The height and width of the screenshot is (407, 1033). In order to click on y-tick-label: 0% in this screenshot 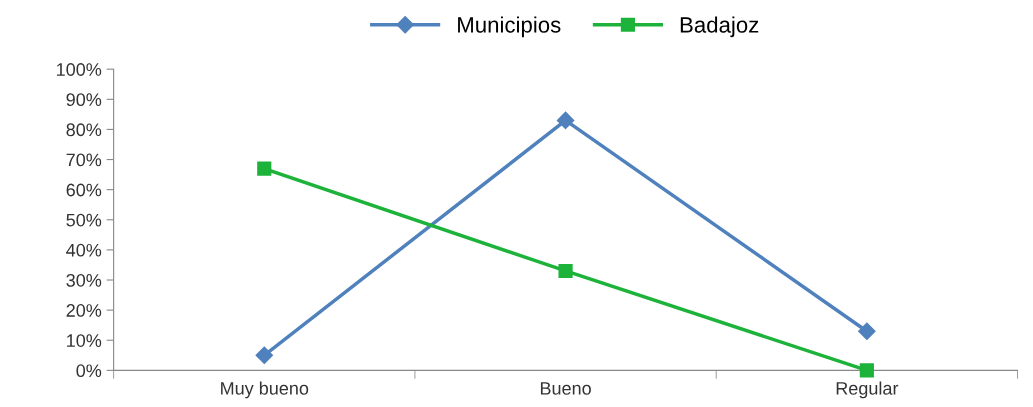, I will do `click(89, 371)`.